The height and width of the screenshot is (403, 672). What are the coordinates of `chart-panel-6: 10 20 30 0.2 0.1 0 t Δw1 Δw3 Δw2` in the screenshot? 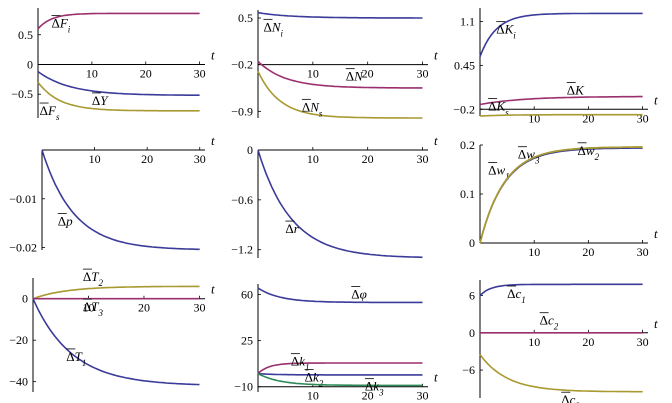 It's located at (559, 198).